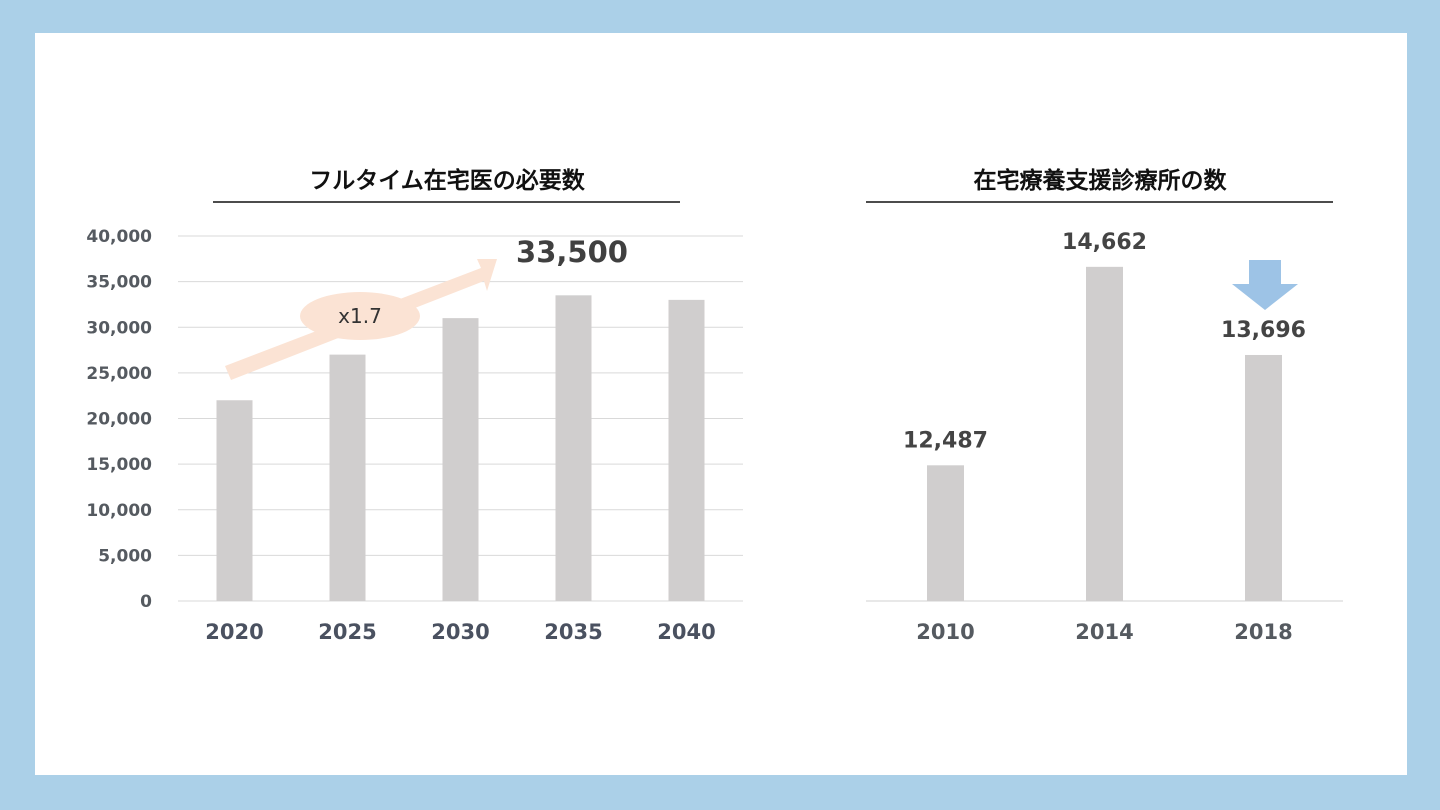 This screenshot has width=1440, height=810. Describe the element at coordinates (347, 632) in the screenshot. I see `x-tick-label: 2025` at that location.